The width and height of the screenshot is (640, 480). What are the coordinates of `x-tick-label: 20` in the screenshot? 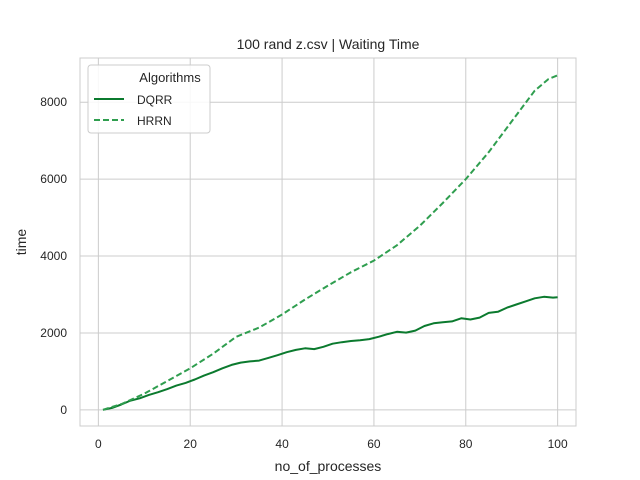 It's located at (191, 444).